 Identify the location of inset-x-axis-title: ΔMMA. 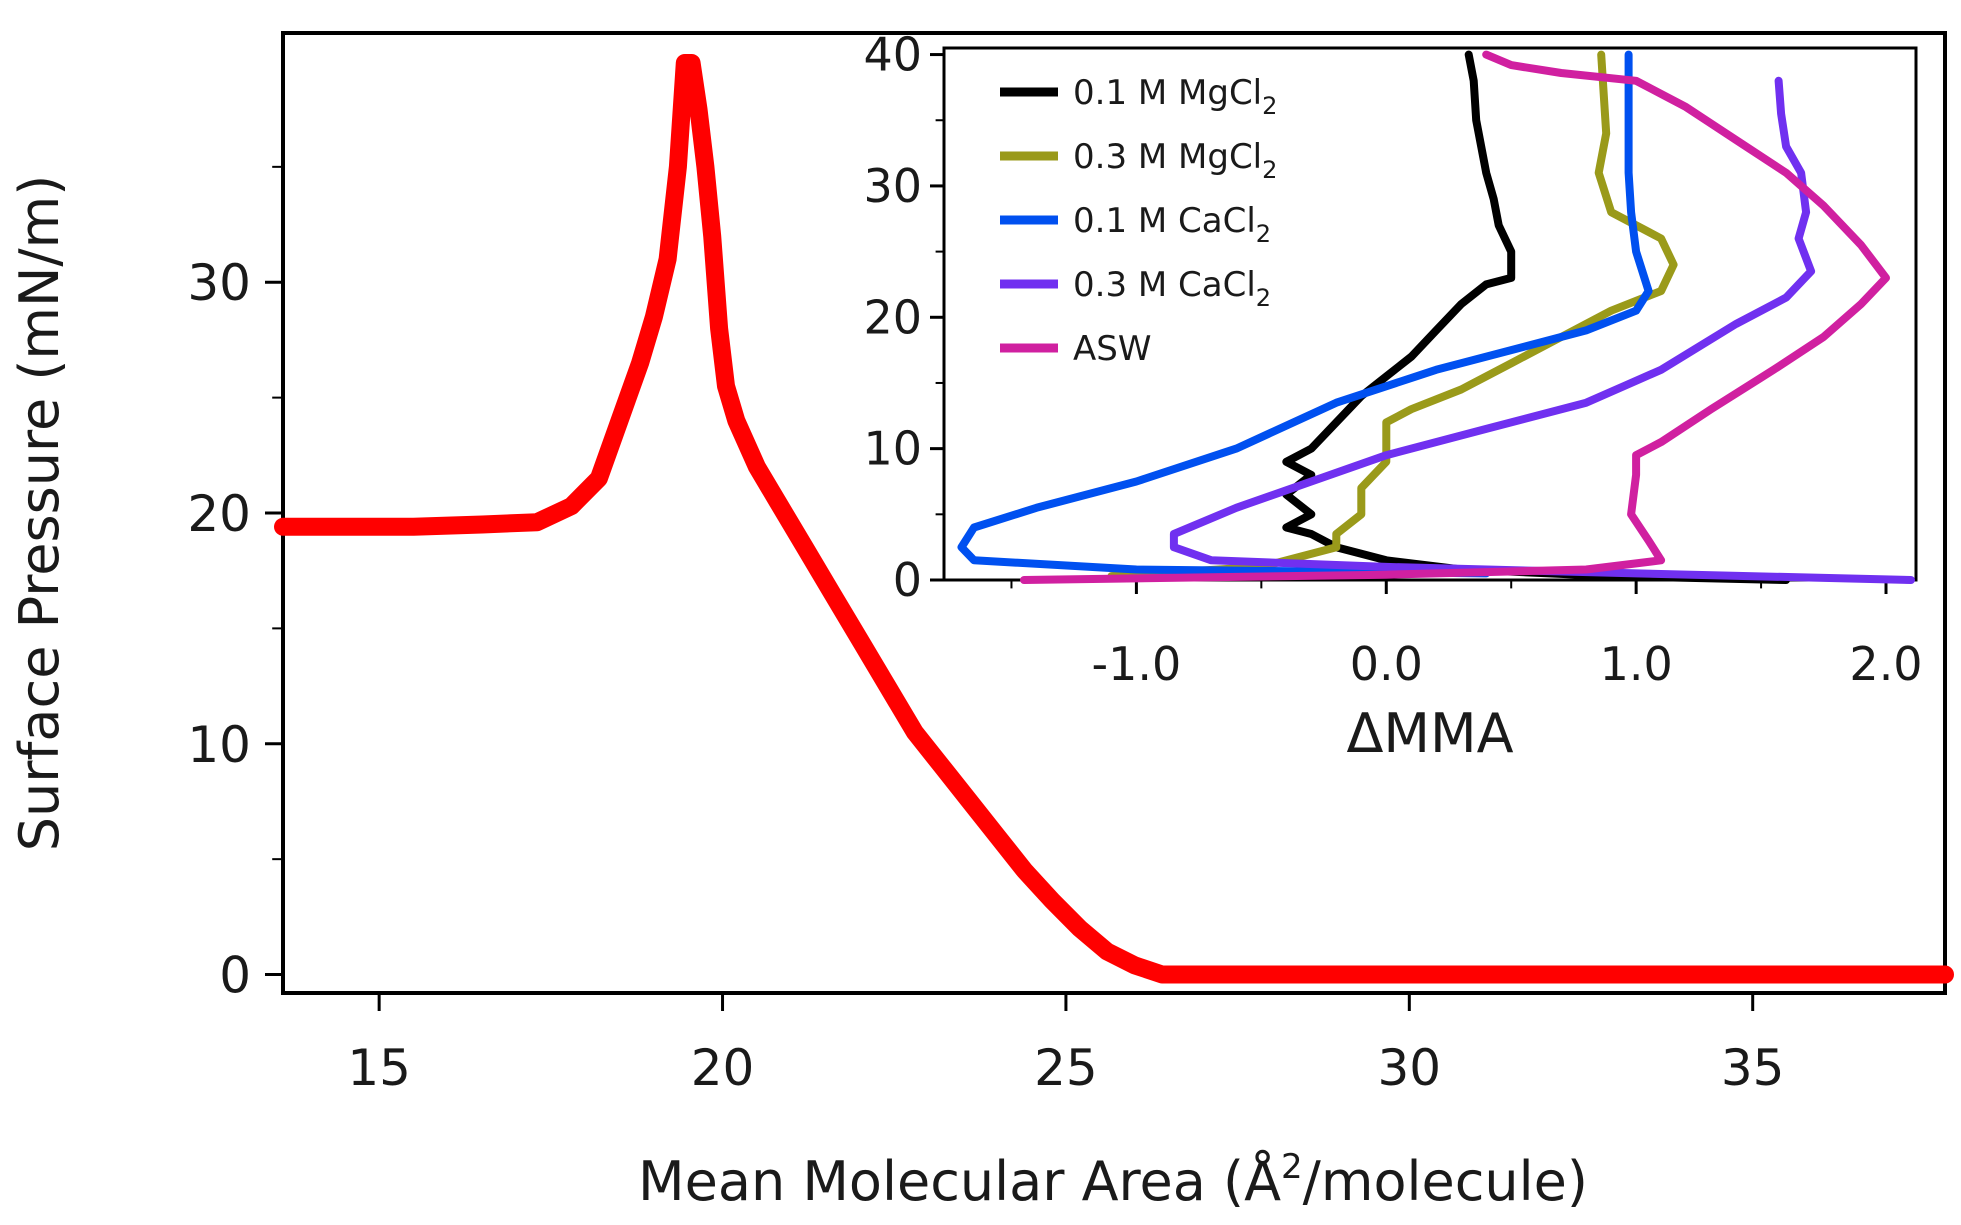
(1429, 733).